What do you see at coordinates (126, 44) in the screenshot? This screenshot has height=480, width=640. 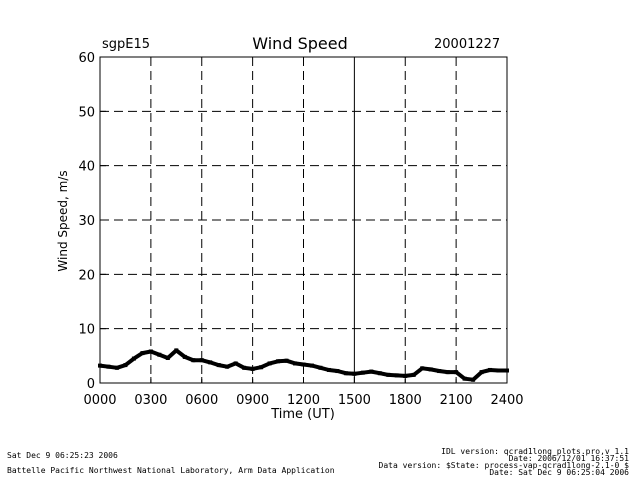 I see `site-label: sgpE15` at bounding box center [126, 44].